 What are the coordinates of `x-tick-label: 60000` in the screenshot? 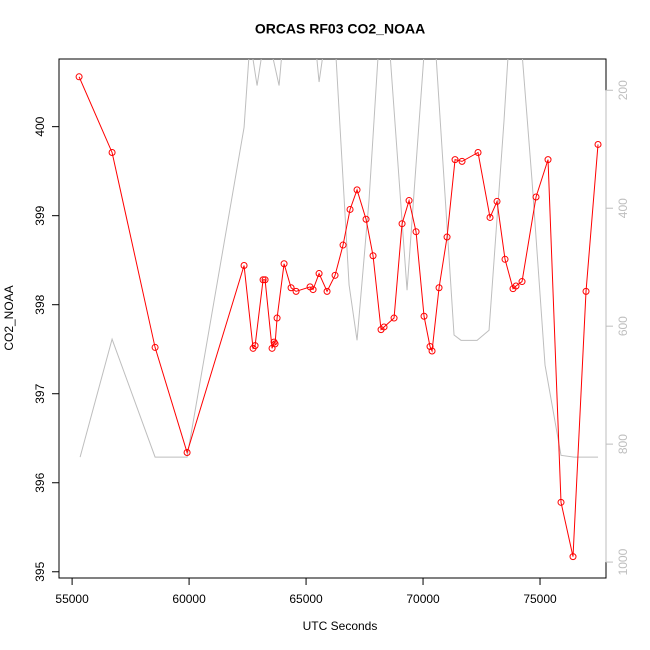 It's located at (189, 599).